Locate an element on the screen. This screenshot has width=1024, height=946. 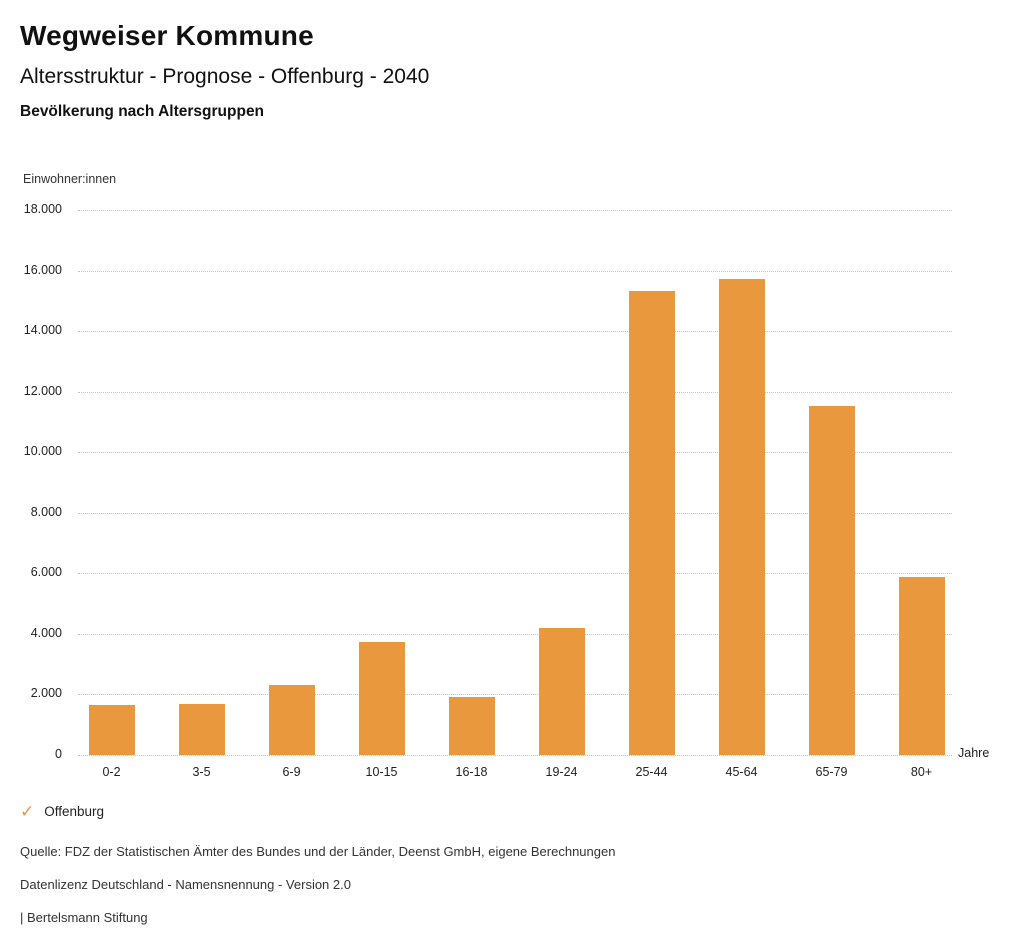
y-tick-label: 4.000 is located at coordinates (46, 632).